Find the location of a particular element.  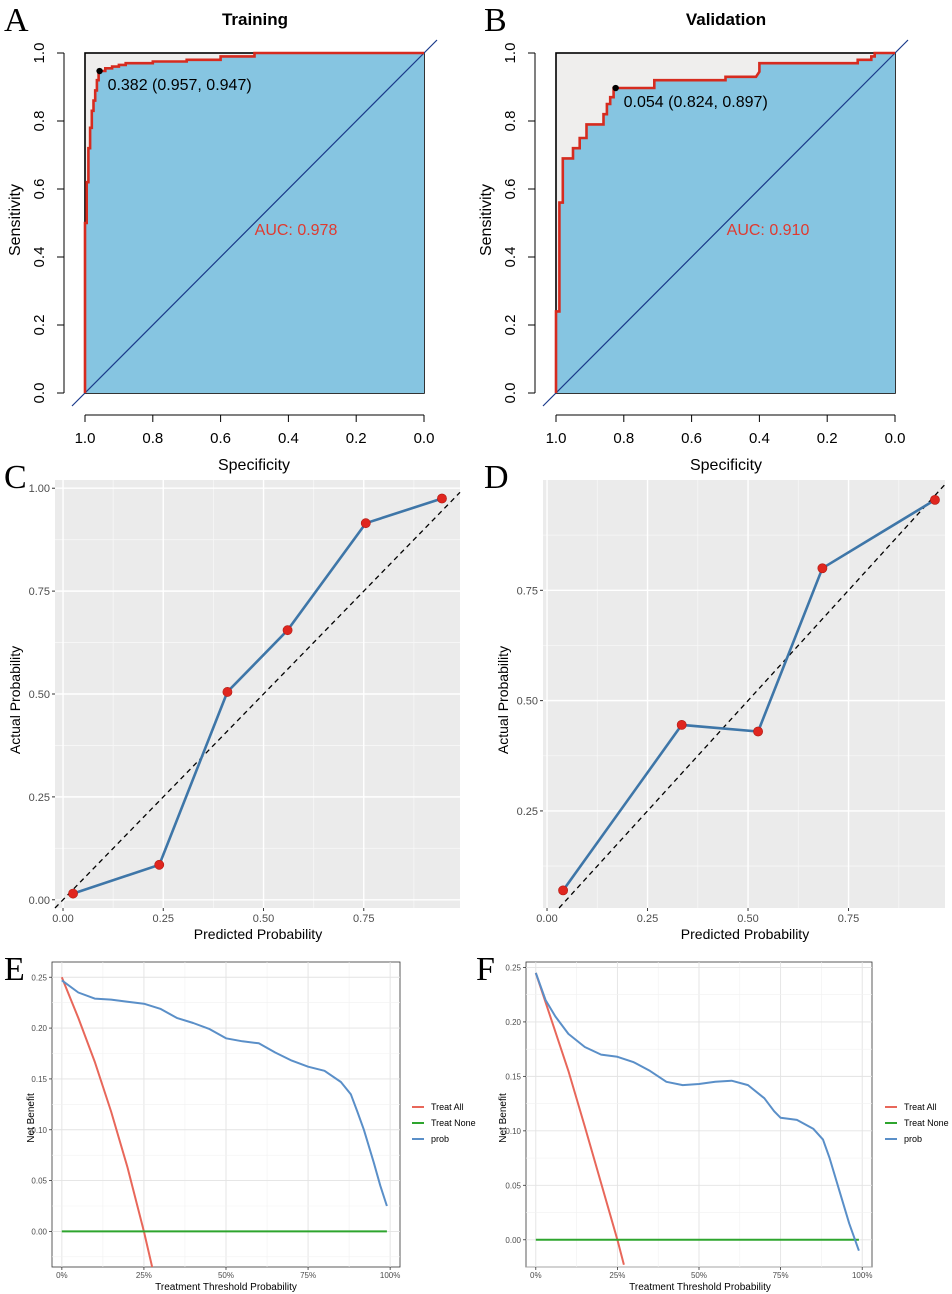

panel-f-y-tick-label: 0.25 is located at coordinates (513, 967).